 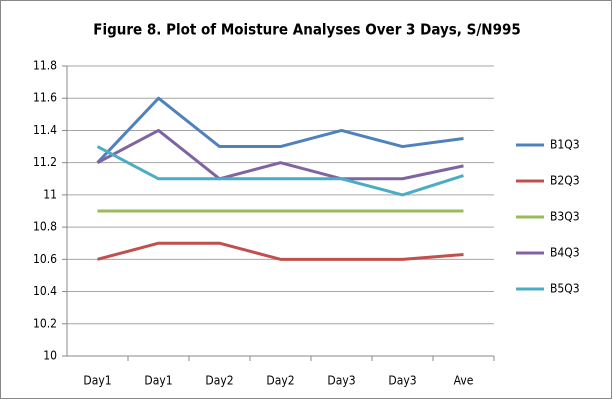 I want to click on y-tick-label: 11.6, so click(x=45, y=98).